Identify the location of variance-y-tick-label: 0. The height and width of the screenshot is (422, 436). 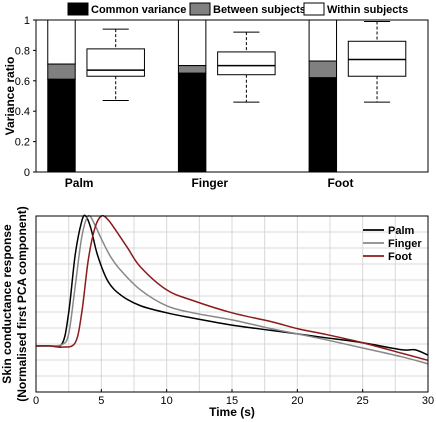
(27, 173).